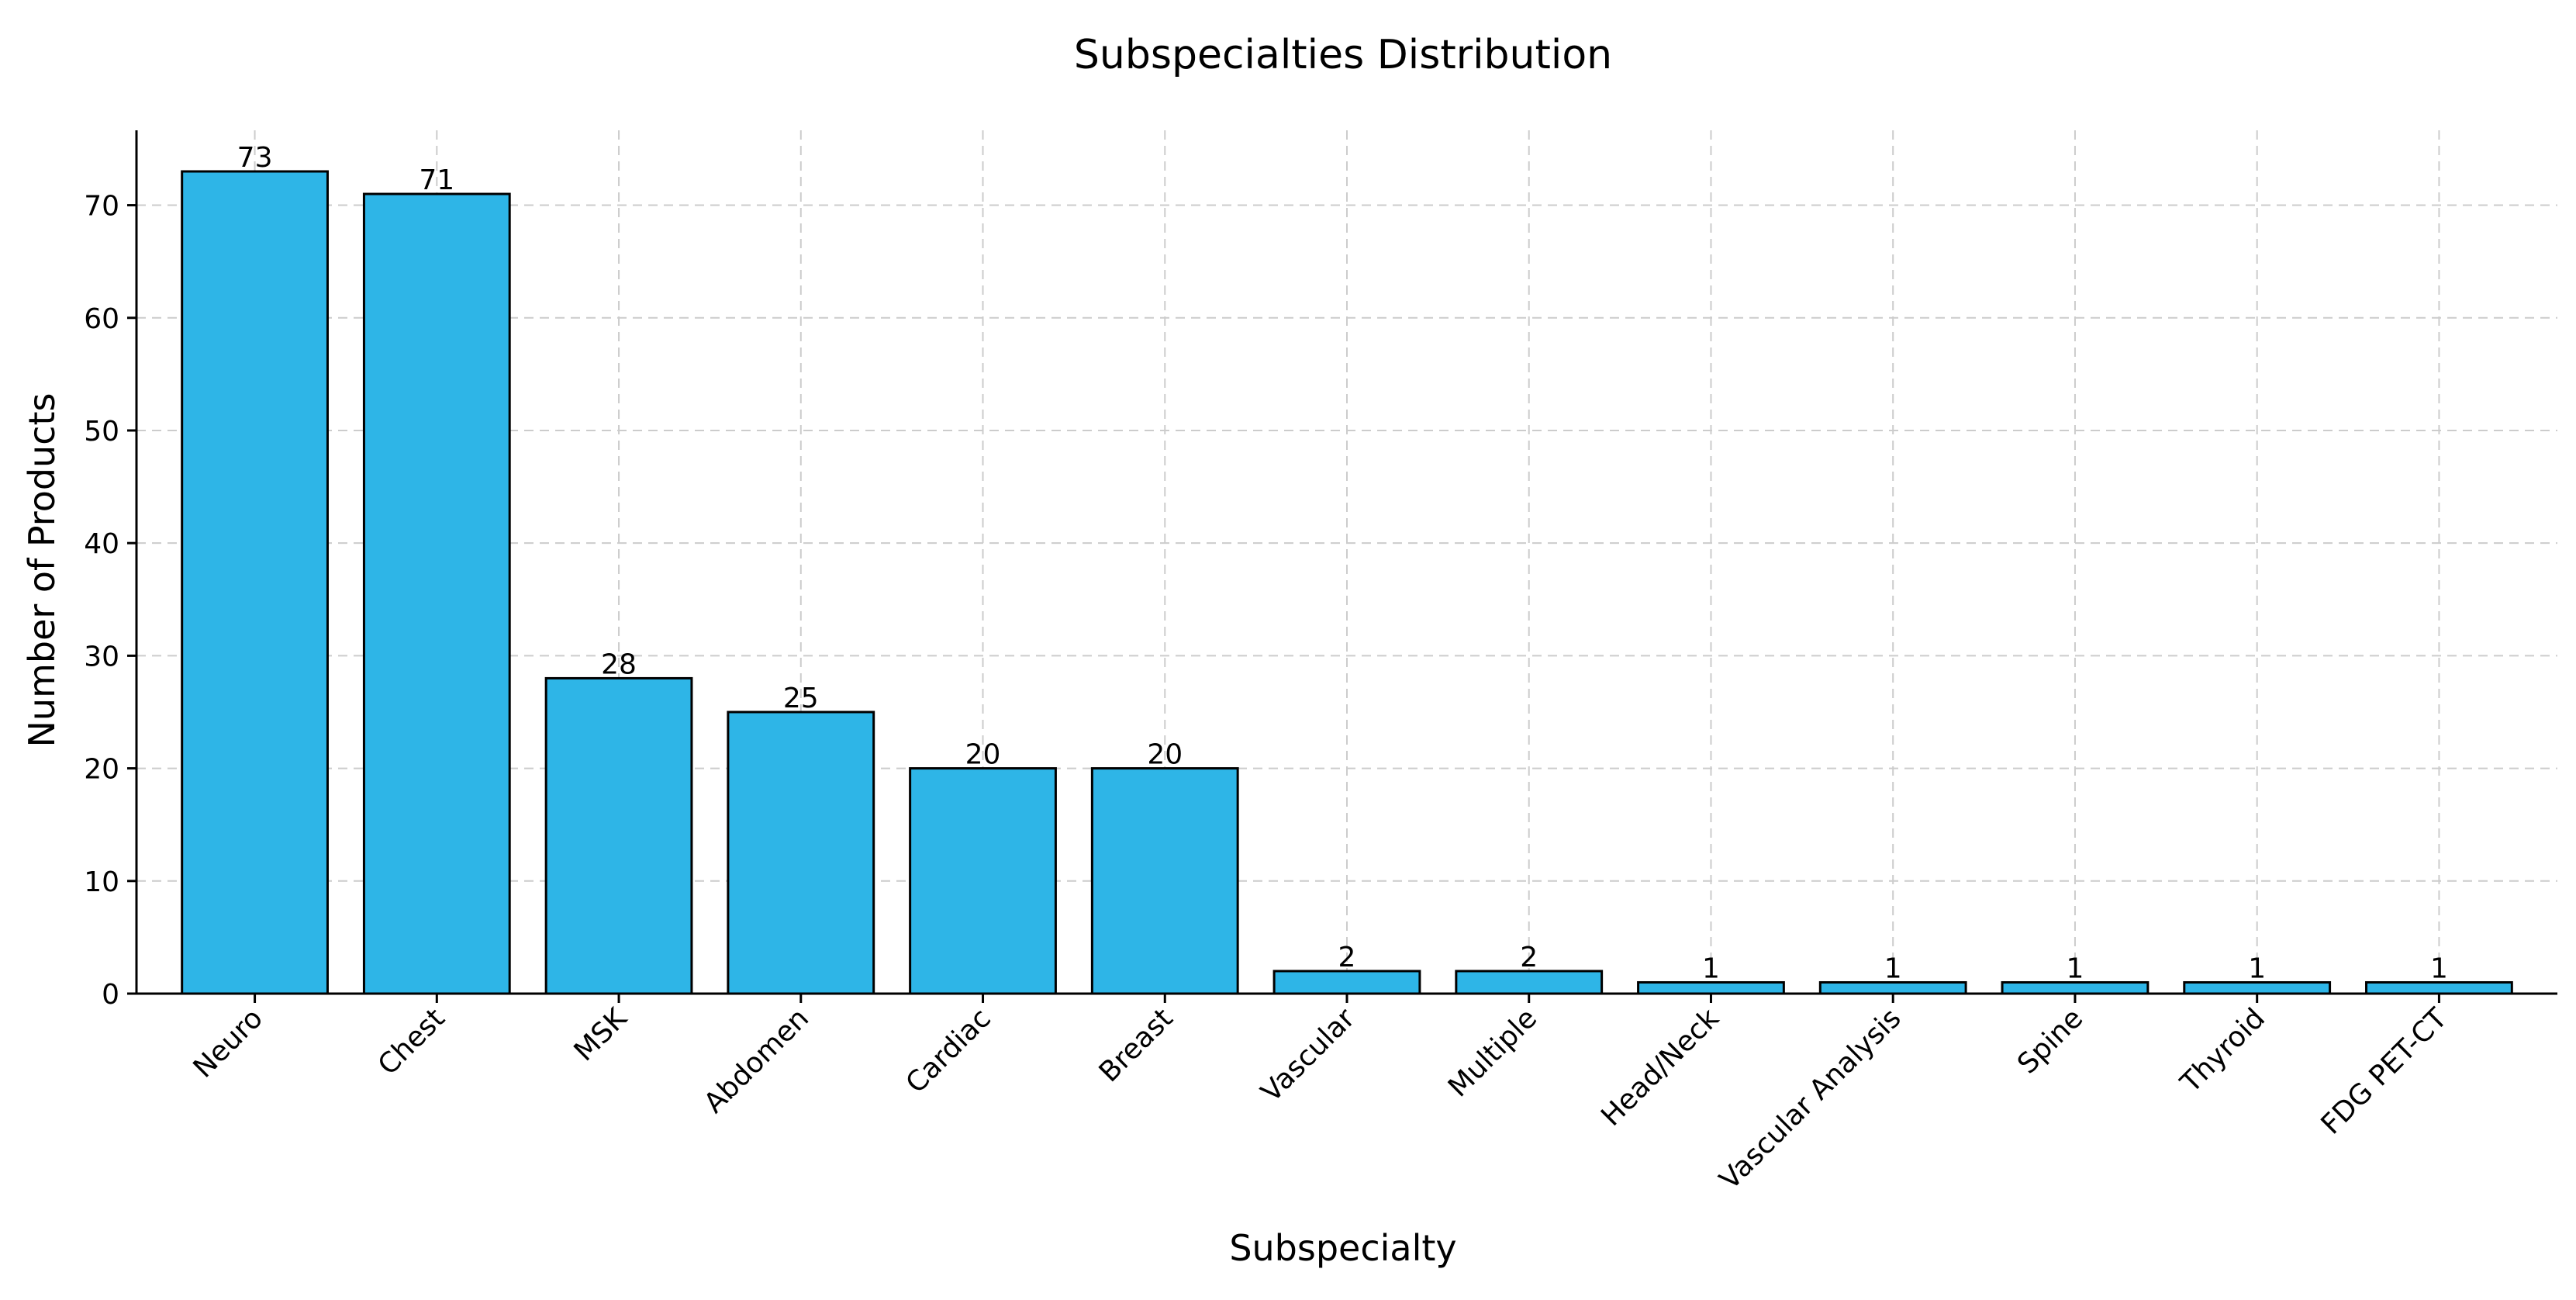 Image resolution: width=2576 pixels, height=1300 pixels. What do you see at coordinates (1811, 1099) in the screenshot?
I see `x-tick-label: Vascular Analysis` at bounding box center [1811, 1099].